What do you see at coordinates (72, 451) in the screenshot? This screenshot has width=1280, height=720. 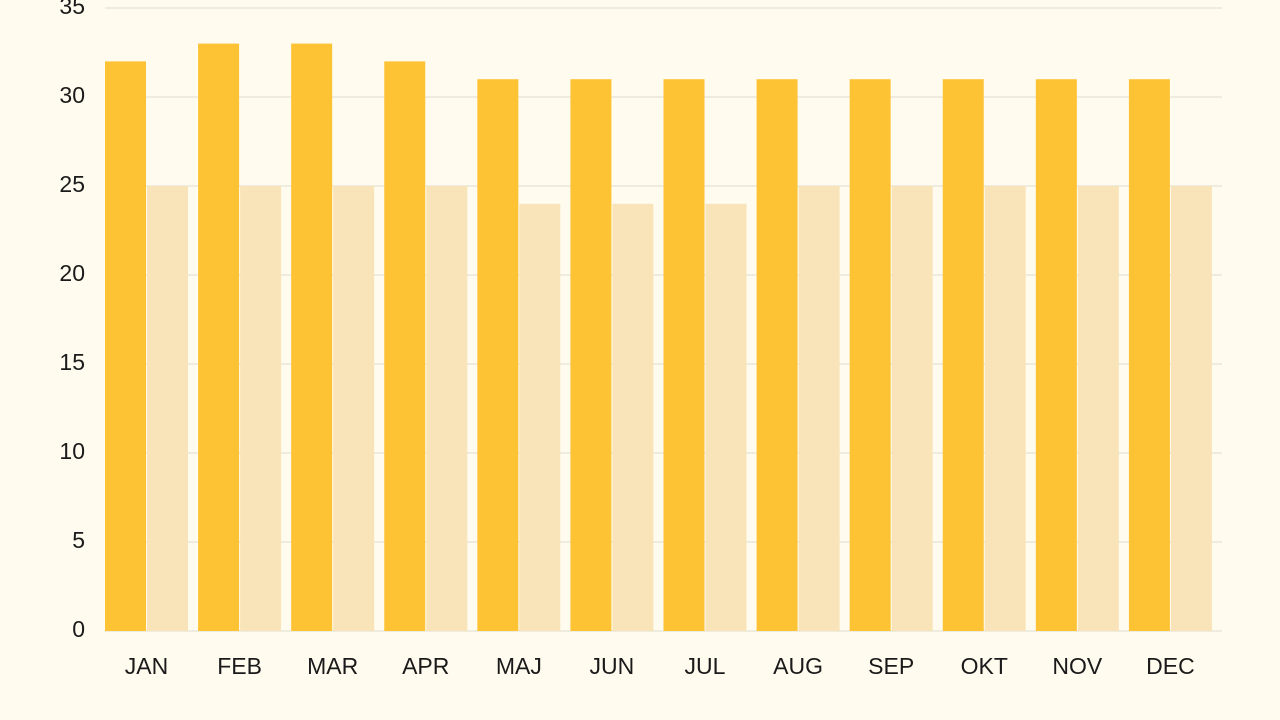 I see `y-tick-label: 10` at bounding box center [72, 451].